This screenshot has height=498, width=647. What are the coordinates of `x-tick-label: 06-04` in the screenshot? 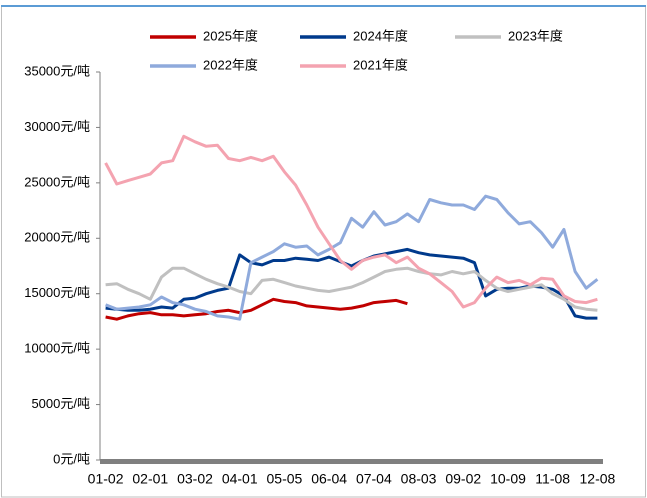 It's located at (329, 479).